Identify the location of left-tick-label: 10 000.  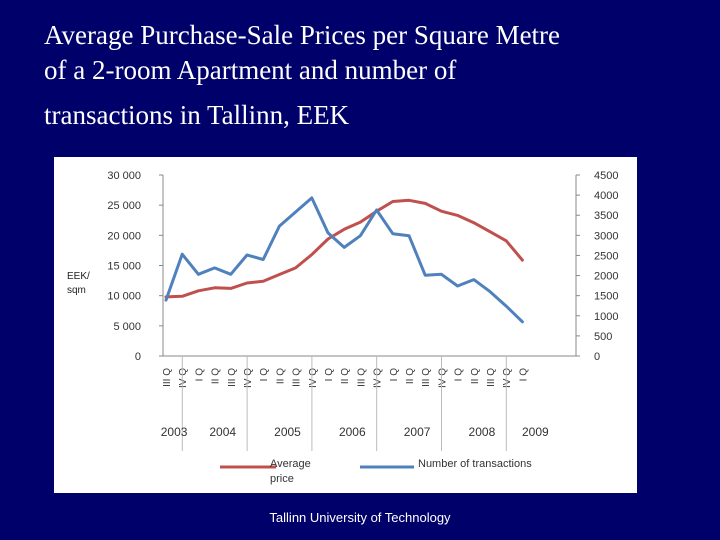
(124, 297).